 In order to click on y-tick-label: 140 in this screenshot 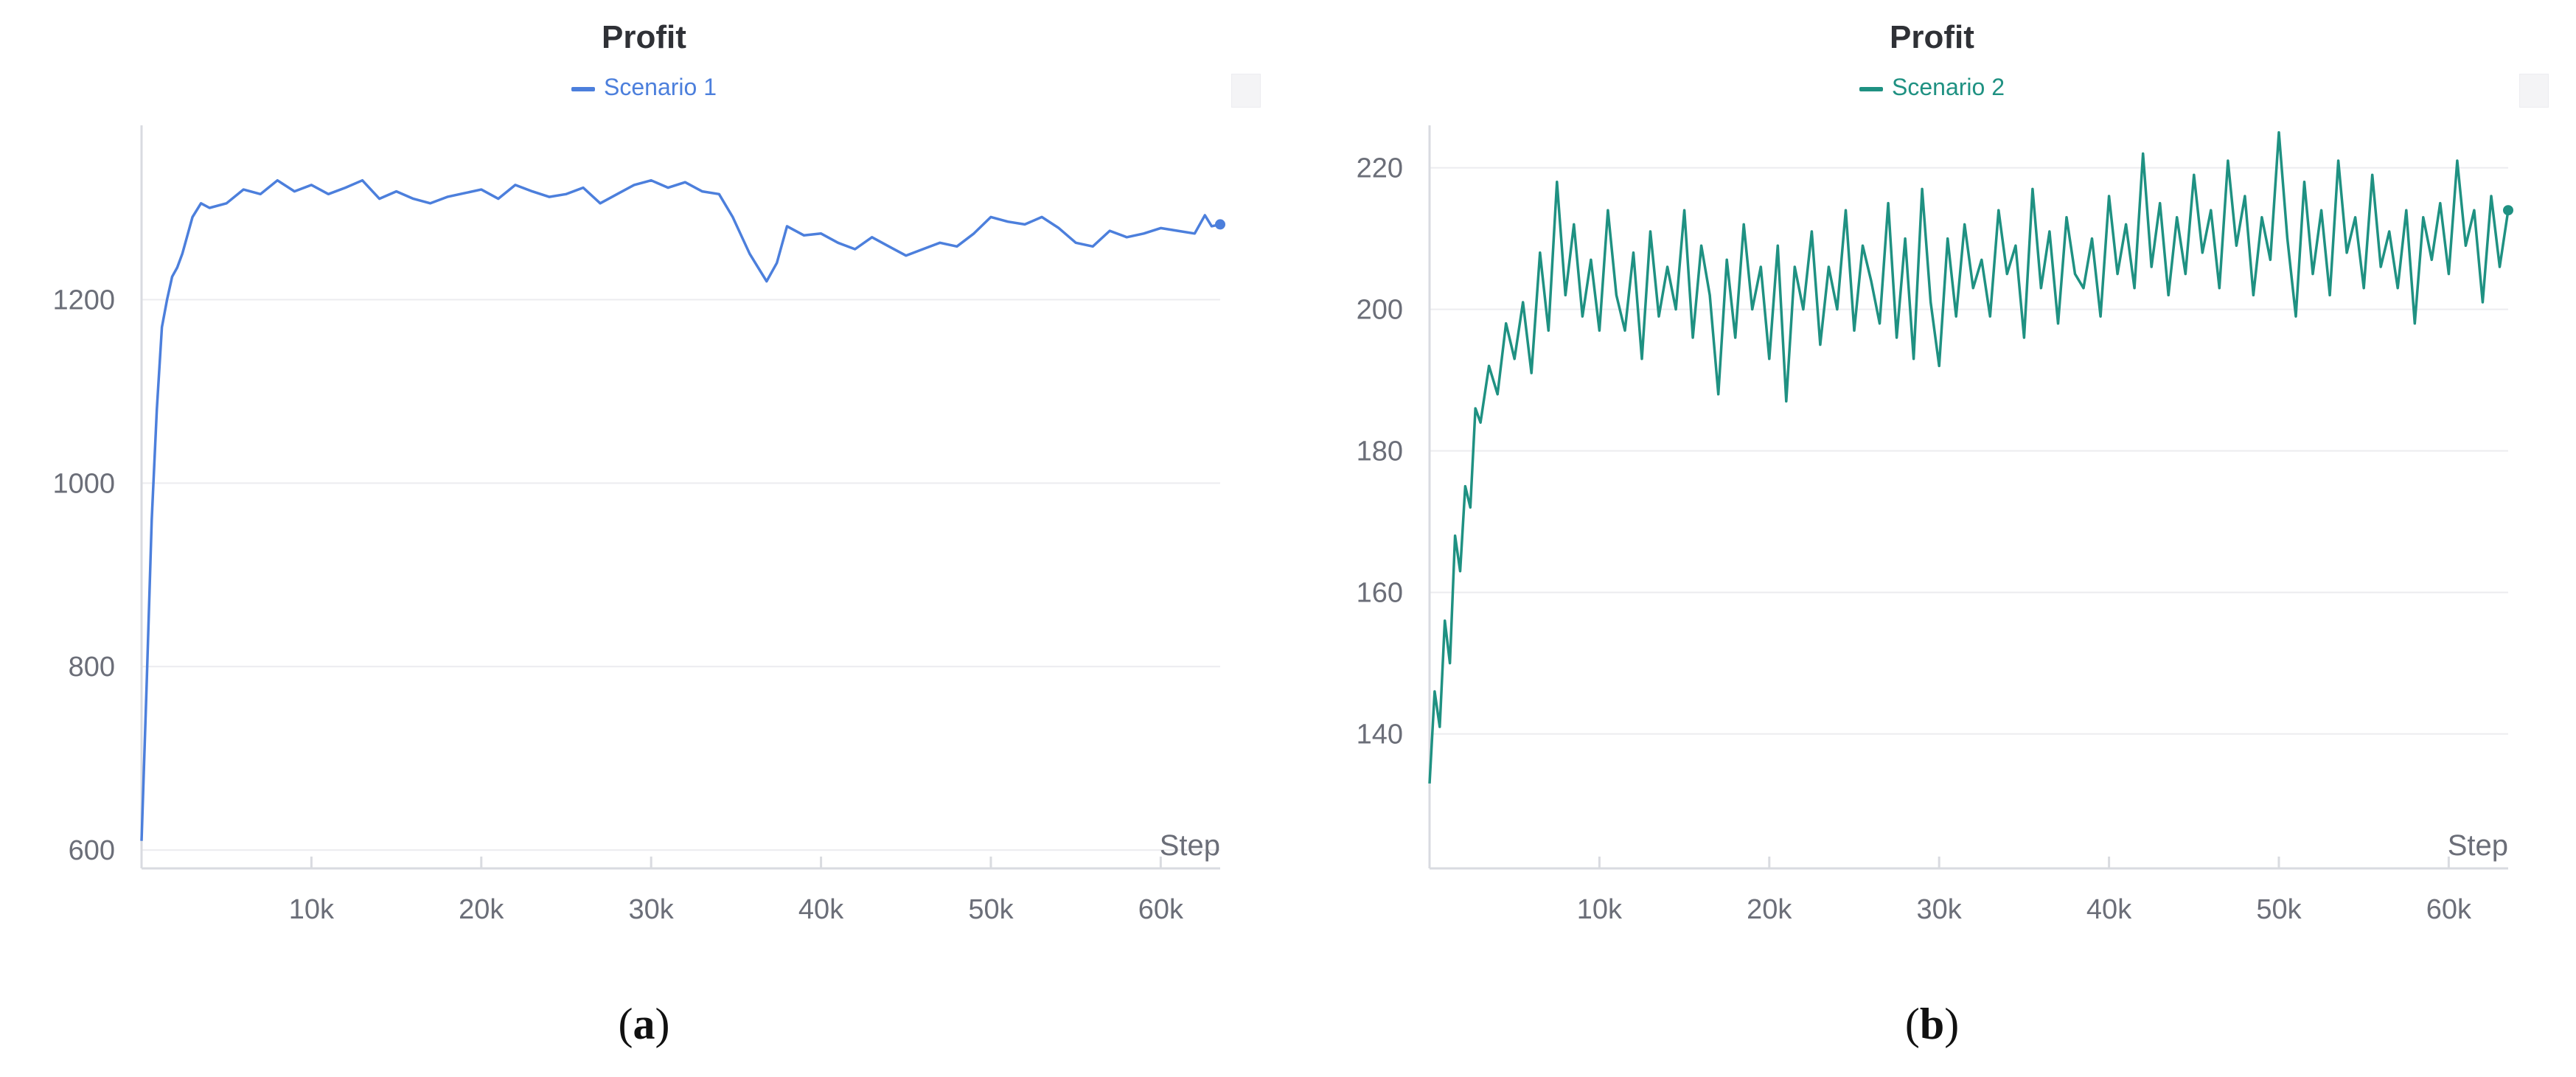, I will do `click(1380, 734)`.